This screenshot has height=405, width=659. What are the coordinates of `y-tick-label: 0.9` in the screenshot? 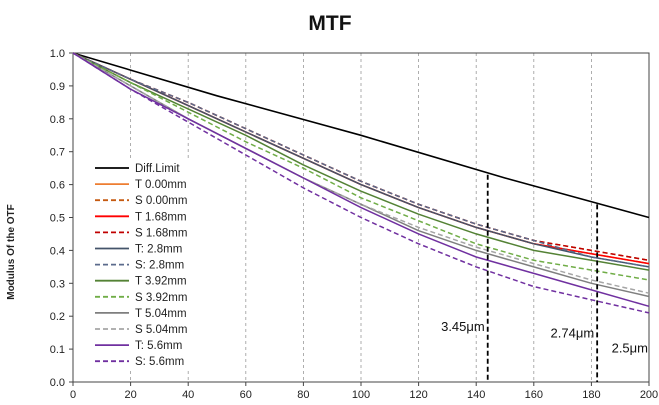 It's located at (57, 87).